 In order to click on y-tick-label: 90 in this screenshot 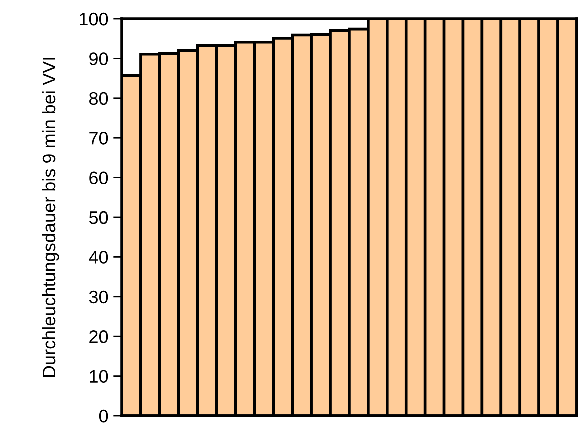, I will do `click(99, 59)`.